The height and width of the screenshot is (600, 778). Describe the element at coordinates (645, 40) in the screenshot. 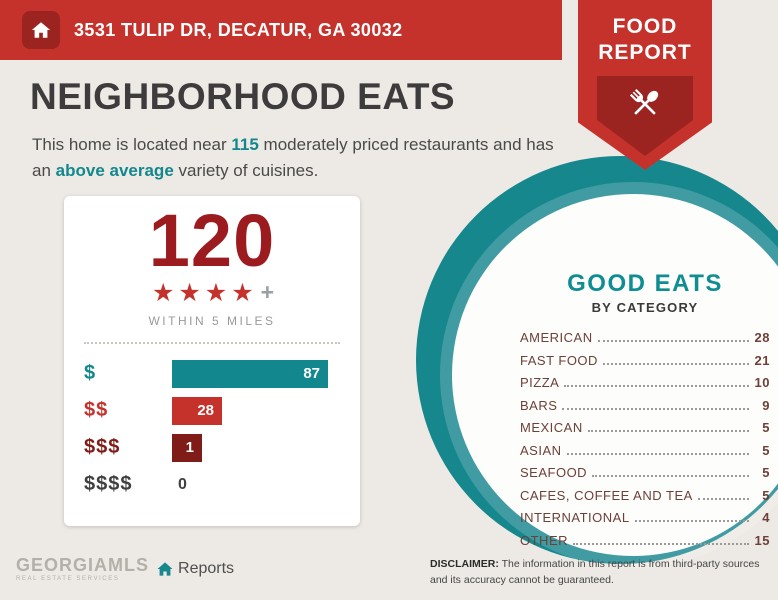

I see `ribbon-title: FOOD REPORT` at that location.